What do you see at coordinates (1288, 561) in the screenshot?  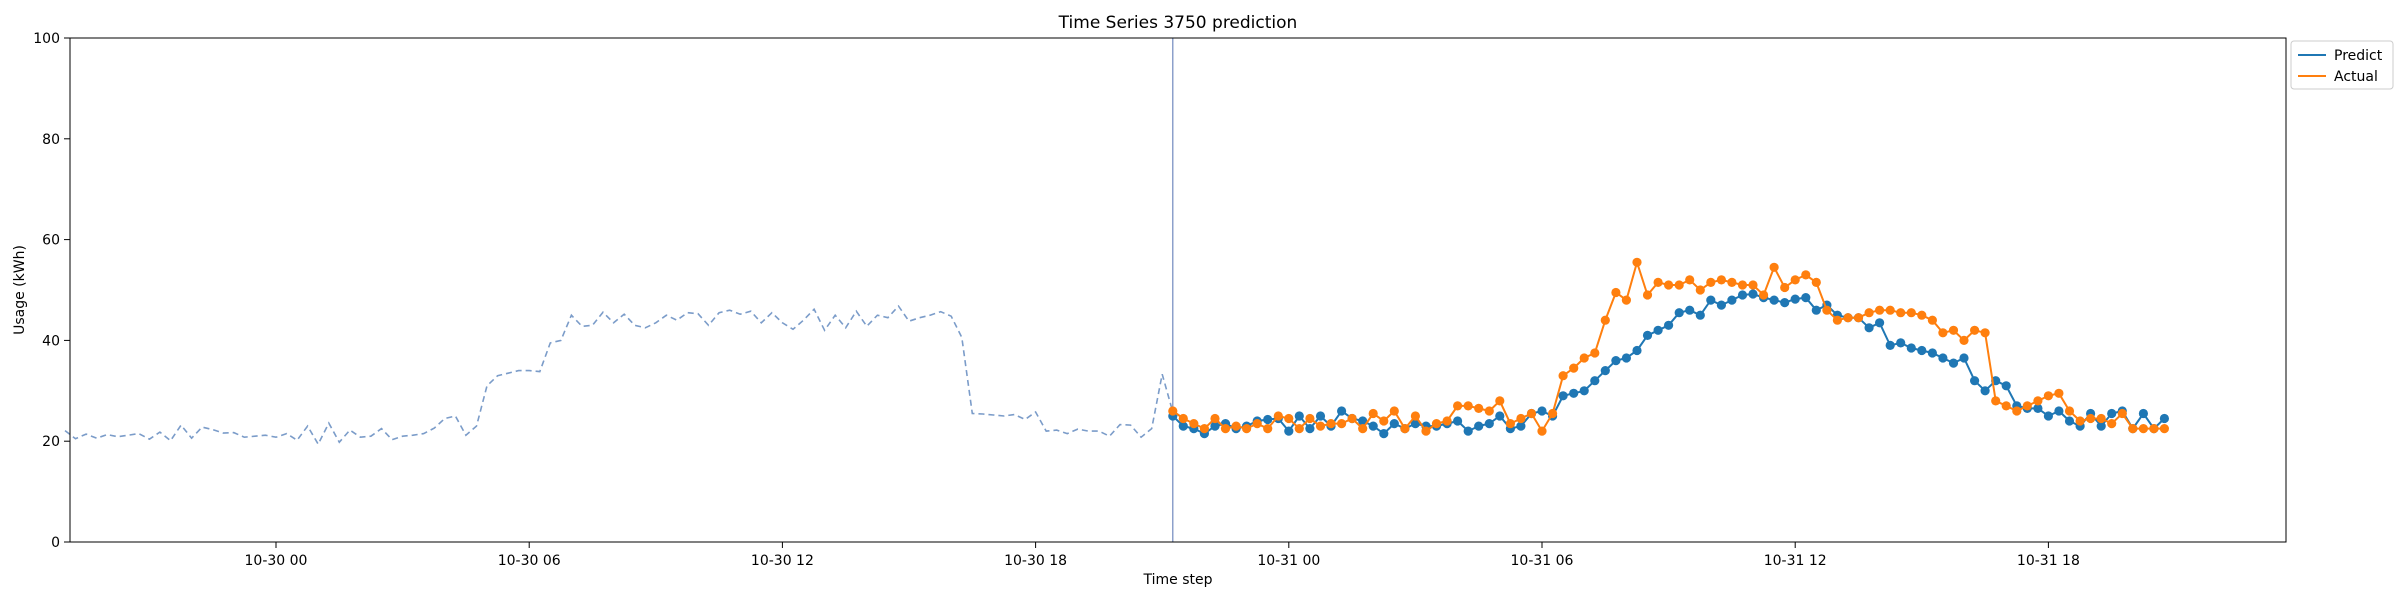 I see `x-tick-label: 10-31 00` at bounding box center [1288, 561].